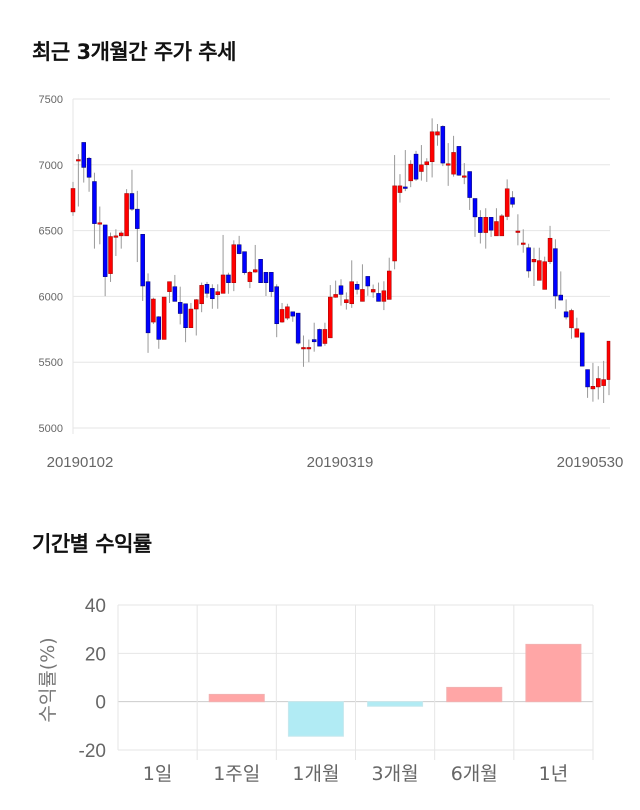 Image resolution: width=640 pixels, height=810 pixels. Describe the element at coordinates (315, 774) in the screenshot. I see `x-tick-label: 1개월` at that location.